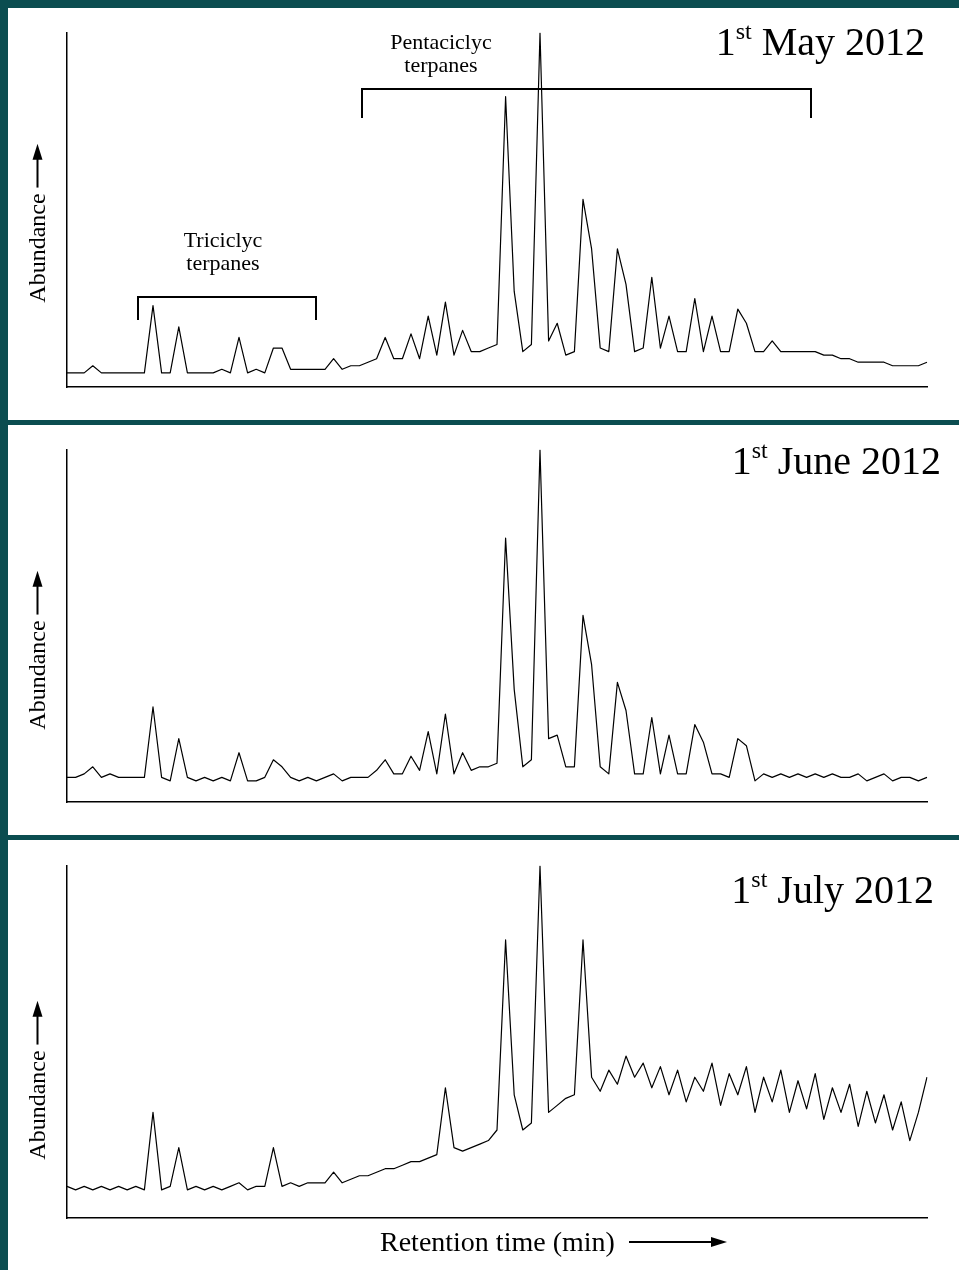  What do you see at coordinates (497, 1242) in the screenshot?
I see `x-axis-title: Retention time (min)` at bounding box center [497, 1242].